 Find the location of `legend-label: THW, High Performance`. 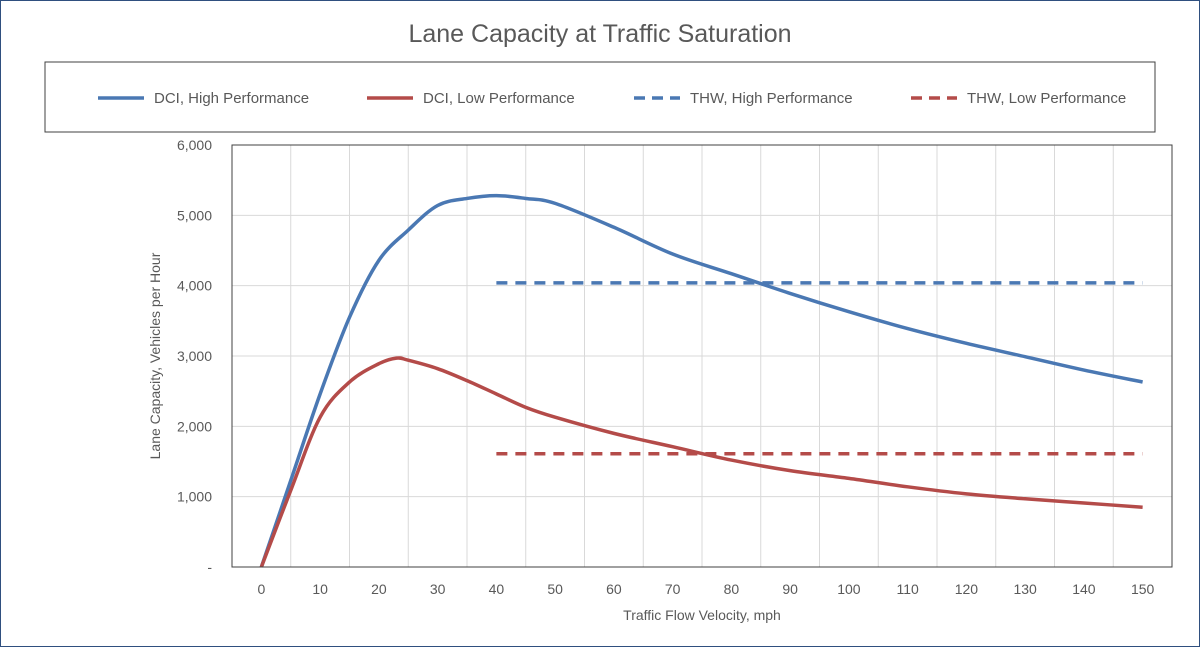

legend-label: THW, High Performance is located at coordinates (771, 98).